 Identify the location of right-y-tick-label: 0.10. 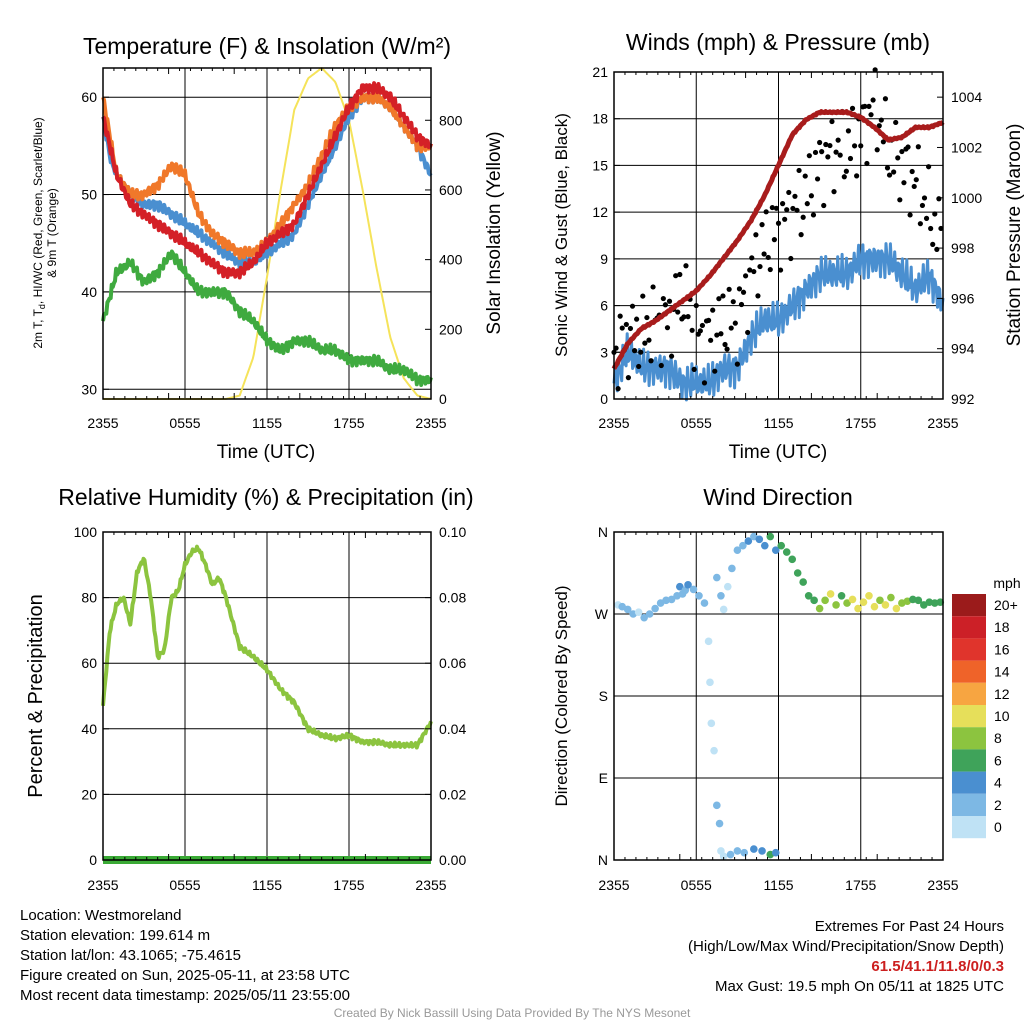
(452, 532).